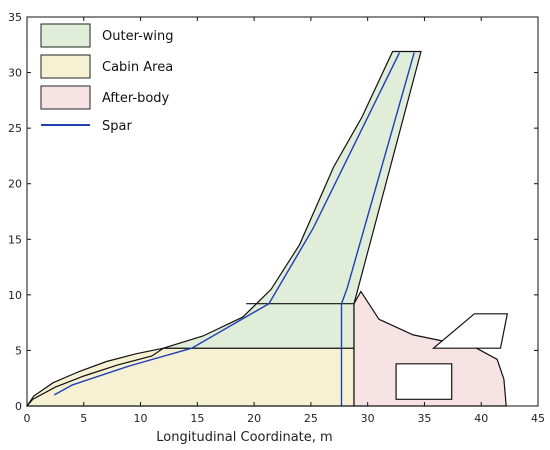 This screenshot has height=450, width=550. Describe the element at coordinates (18, 406) in the screenshot. I see `y-tick-label: 0` at that location.